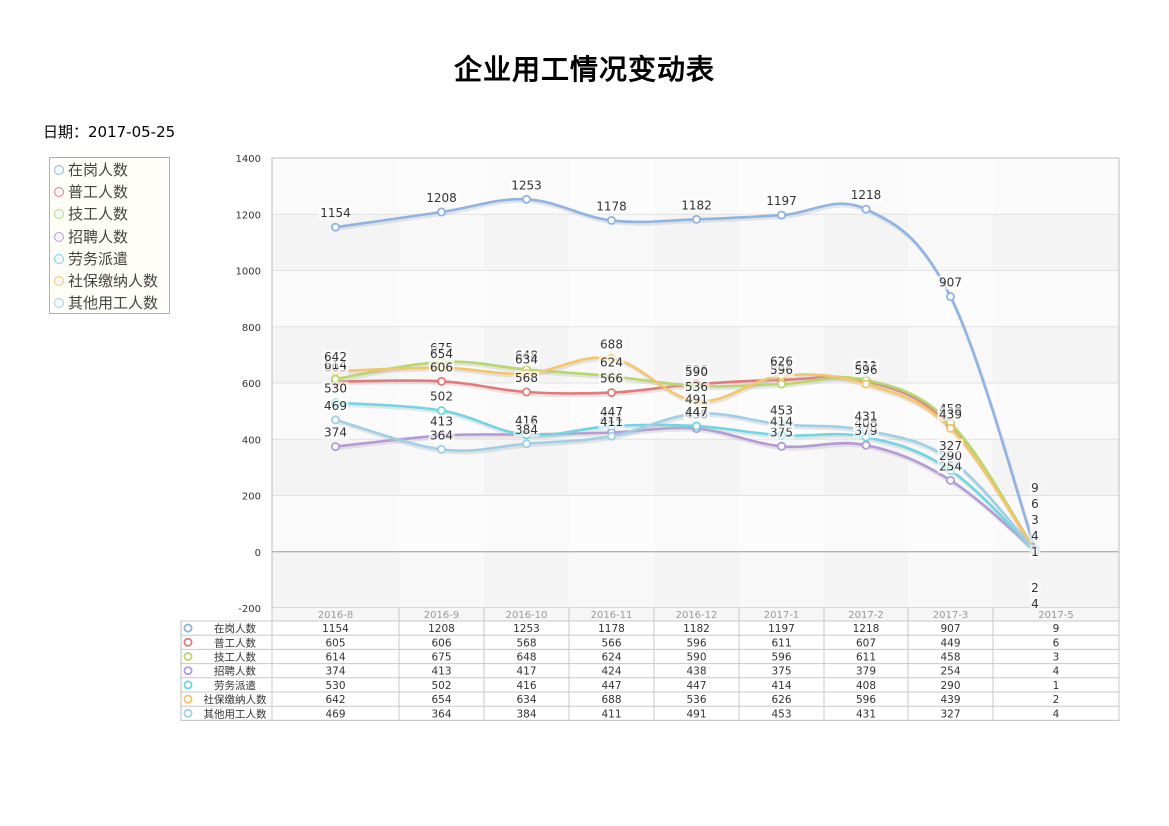 The width and height of the screenshot is (1169, 826). Describe the element at coordinates (109, 237) in the screenshot. I see `legend-item: 招聘人数` at that location.